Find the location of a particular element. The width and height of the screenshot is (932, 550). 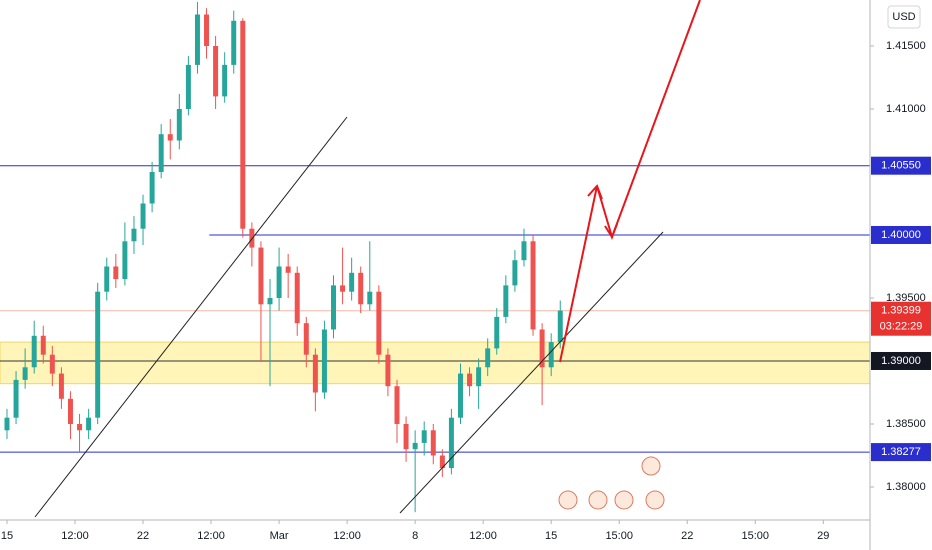

currency-box is located at coordinates (904, 17).